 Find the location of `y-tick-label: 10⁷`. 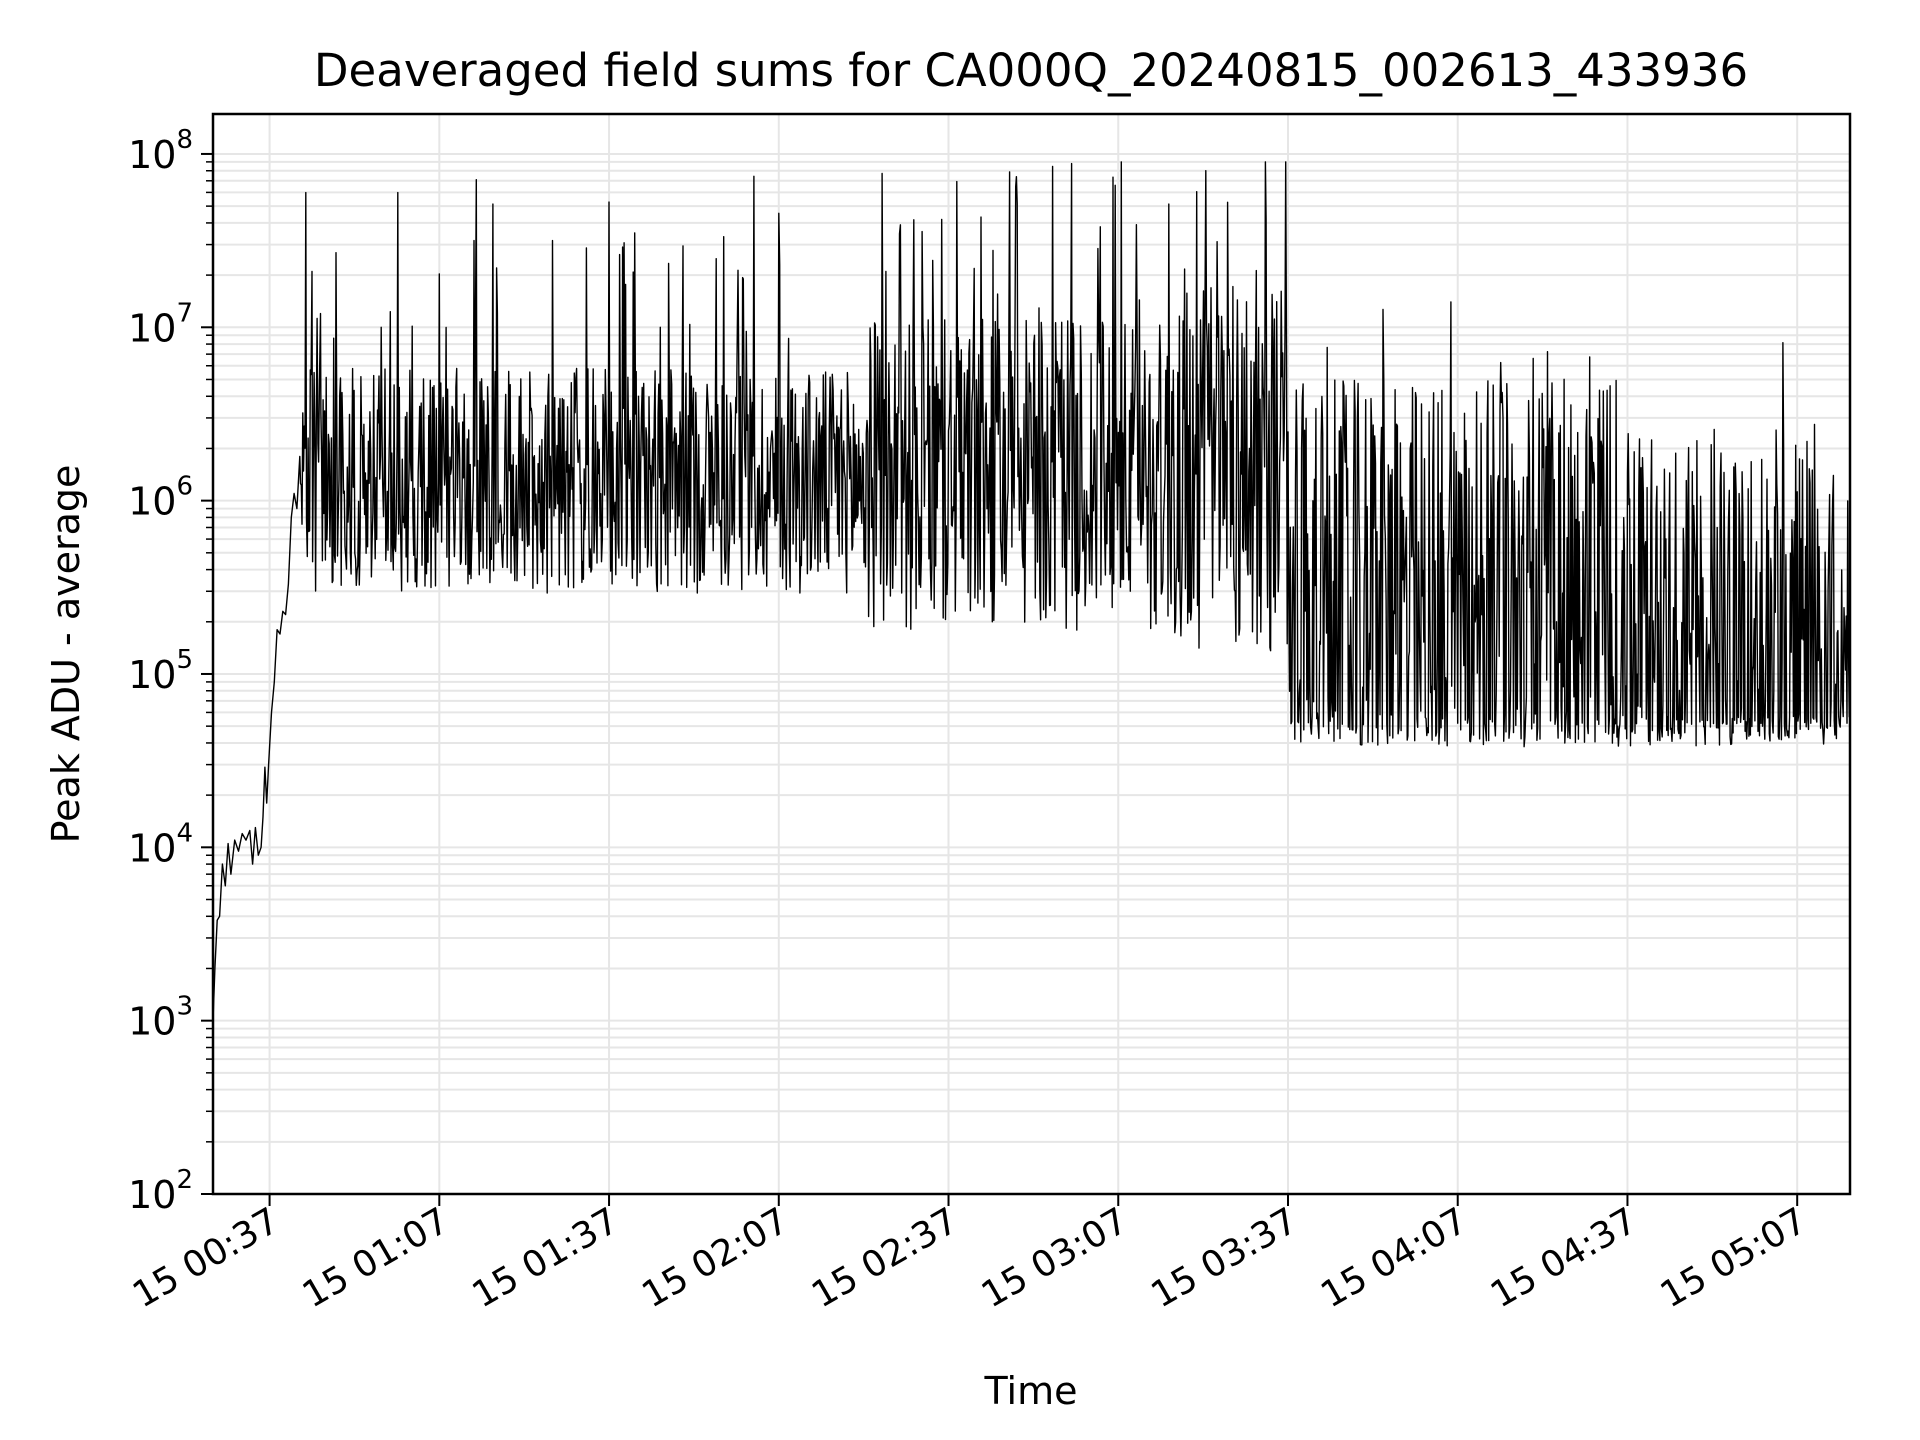

y-tick-label: 10⁷ is located at coordinates (160, 324).